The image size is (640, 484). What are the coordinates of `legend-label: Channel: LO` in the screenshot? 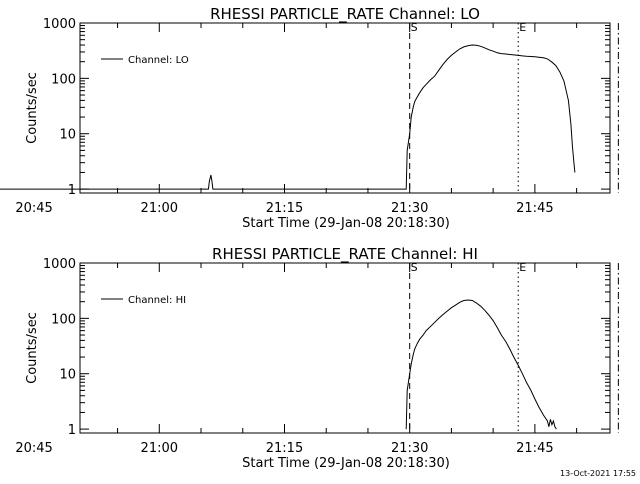 It's located at (158, 60).